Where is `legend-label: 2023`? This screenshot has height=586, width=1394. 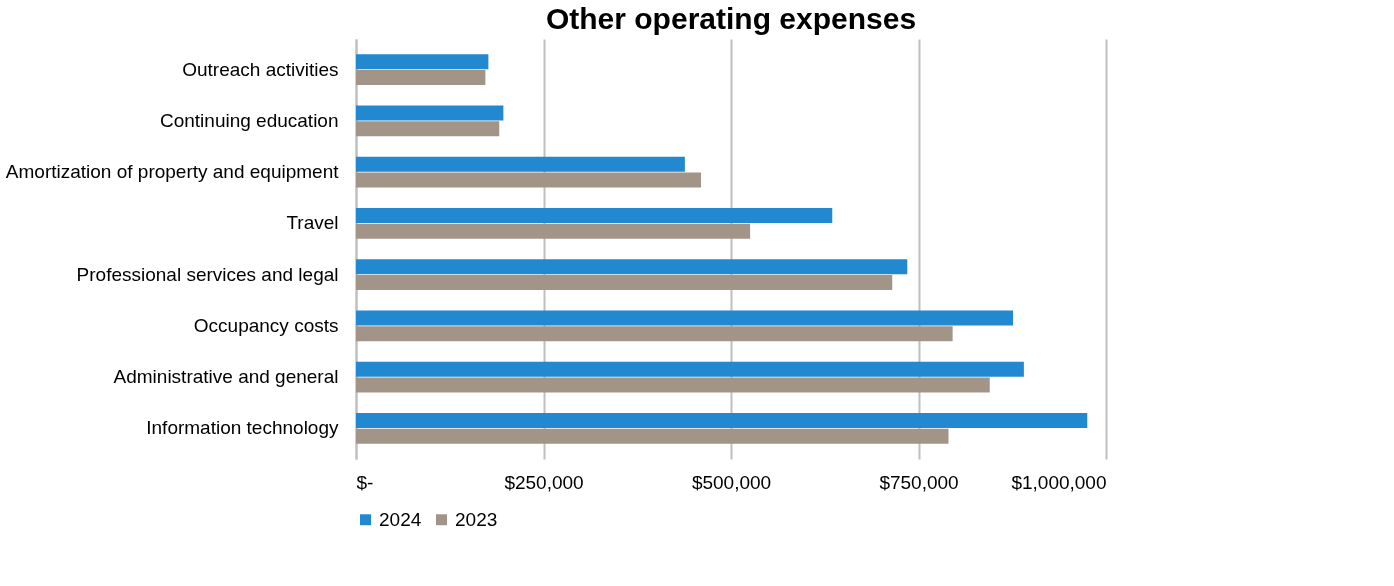
legend-label: 2023 is located at coordinates (476, 519).